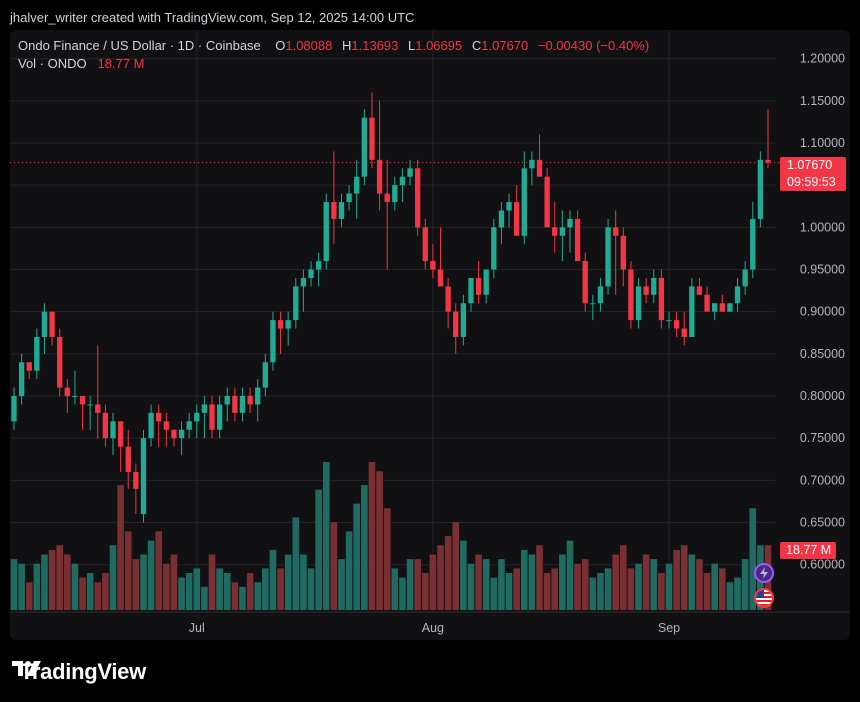 The height and width of the screenshot is (702, 860). Describe the element at coordinates (808, 550) in the screenshot. I see `volume-tag: 18.77 M` at that location.